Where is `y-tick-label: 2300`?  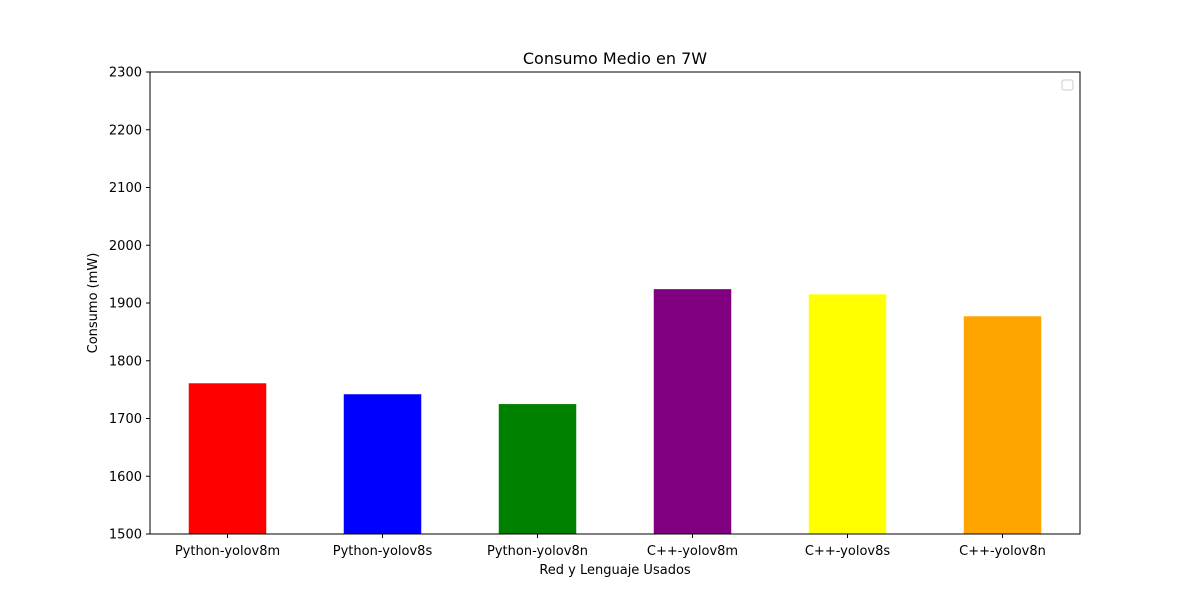 y-tick-label: 2300 is located at coordinates (125, 73).